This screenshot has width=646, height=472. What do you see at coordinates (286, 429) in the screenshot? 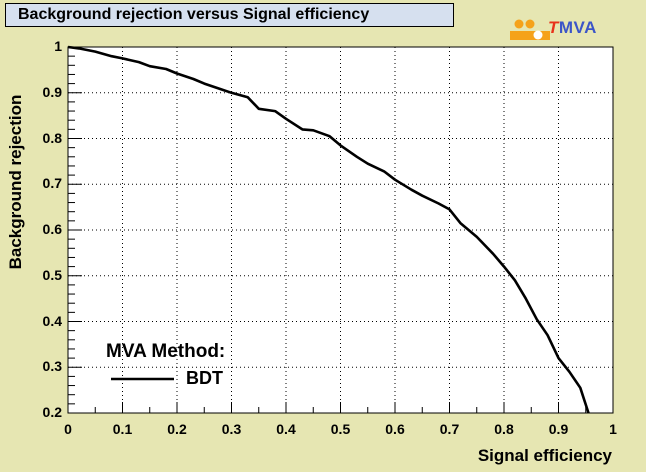
I see `x-tick-label: 0.4` at bounding box center [286, 429].